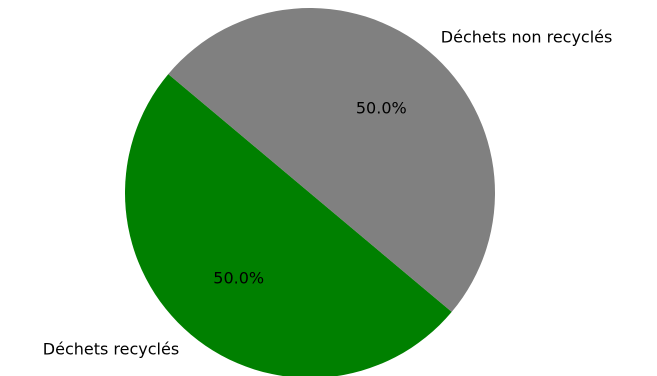 This screenshot has width=657, height=376. Describe the element at coordinates (238, 278) in the screenshot. I see `pie-percent-label-1: 50.0%` at that location.